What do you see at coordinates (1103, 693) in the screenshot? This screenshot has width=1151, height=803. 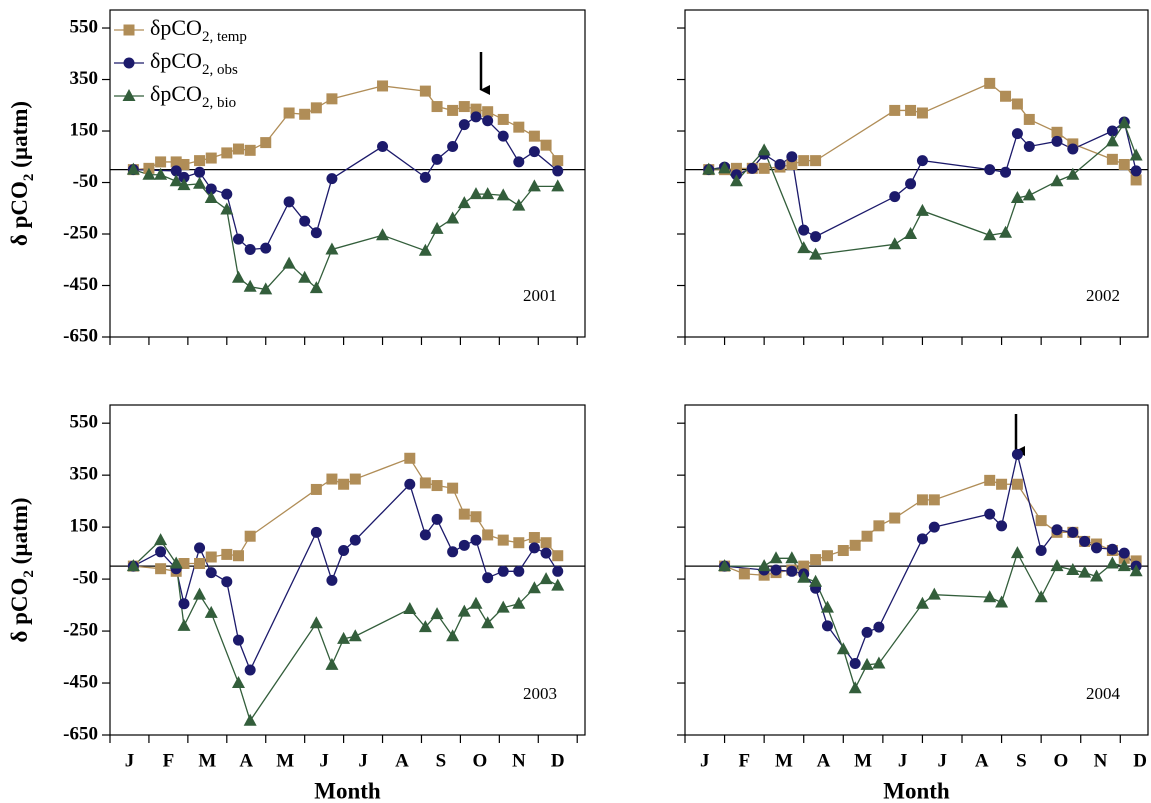 I see `panel-label: 2004` at bounding box center [1103, 693].